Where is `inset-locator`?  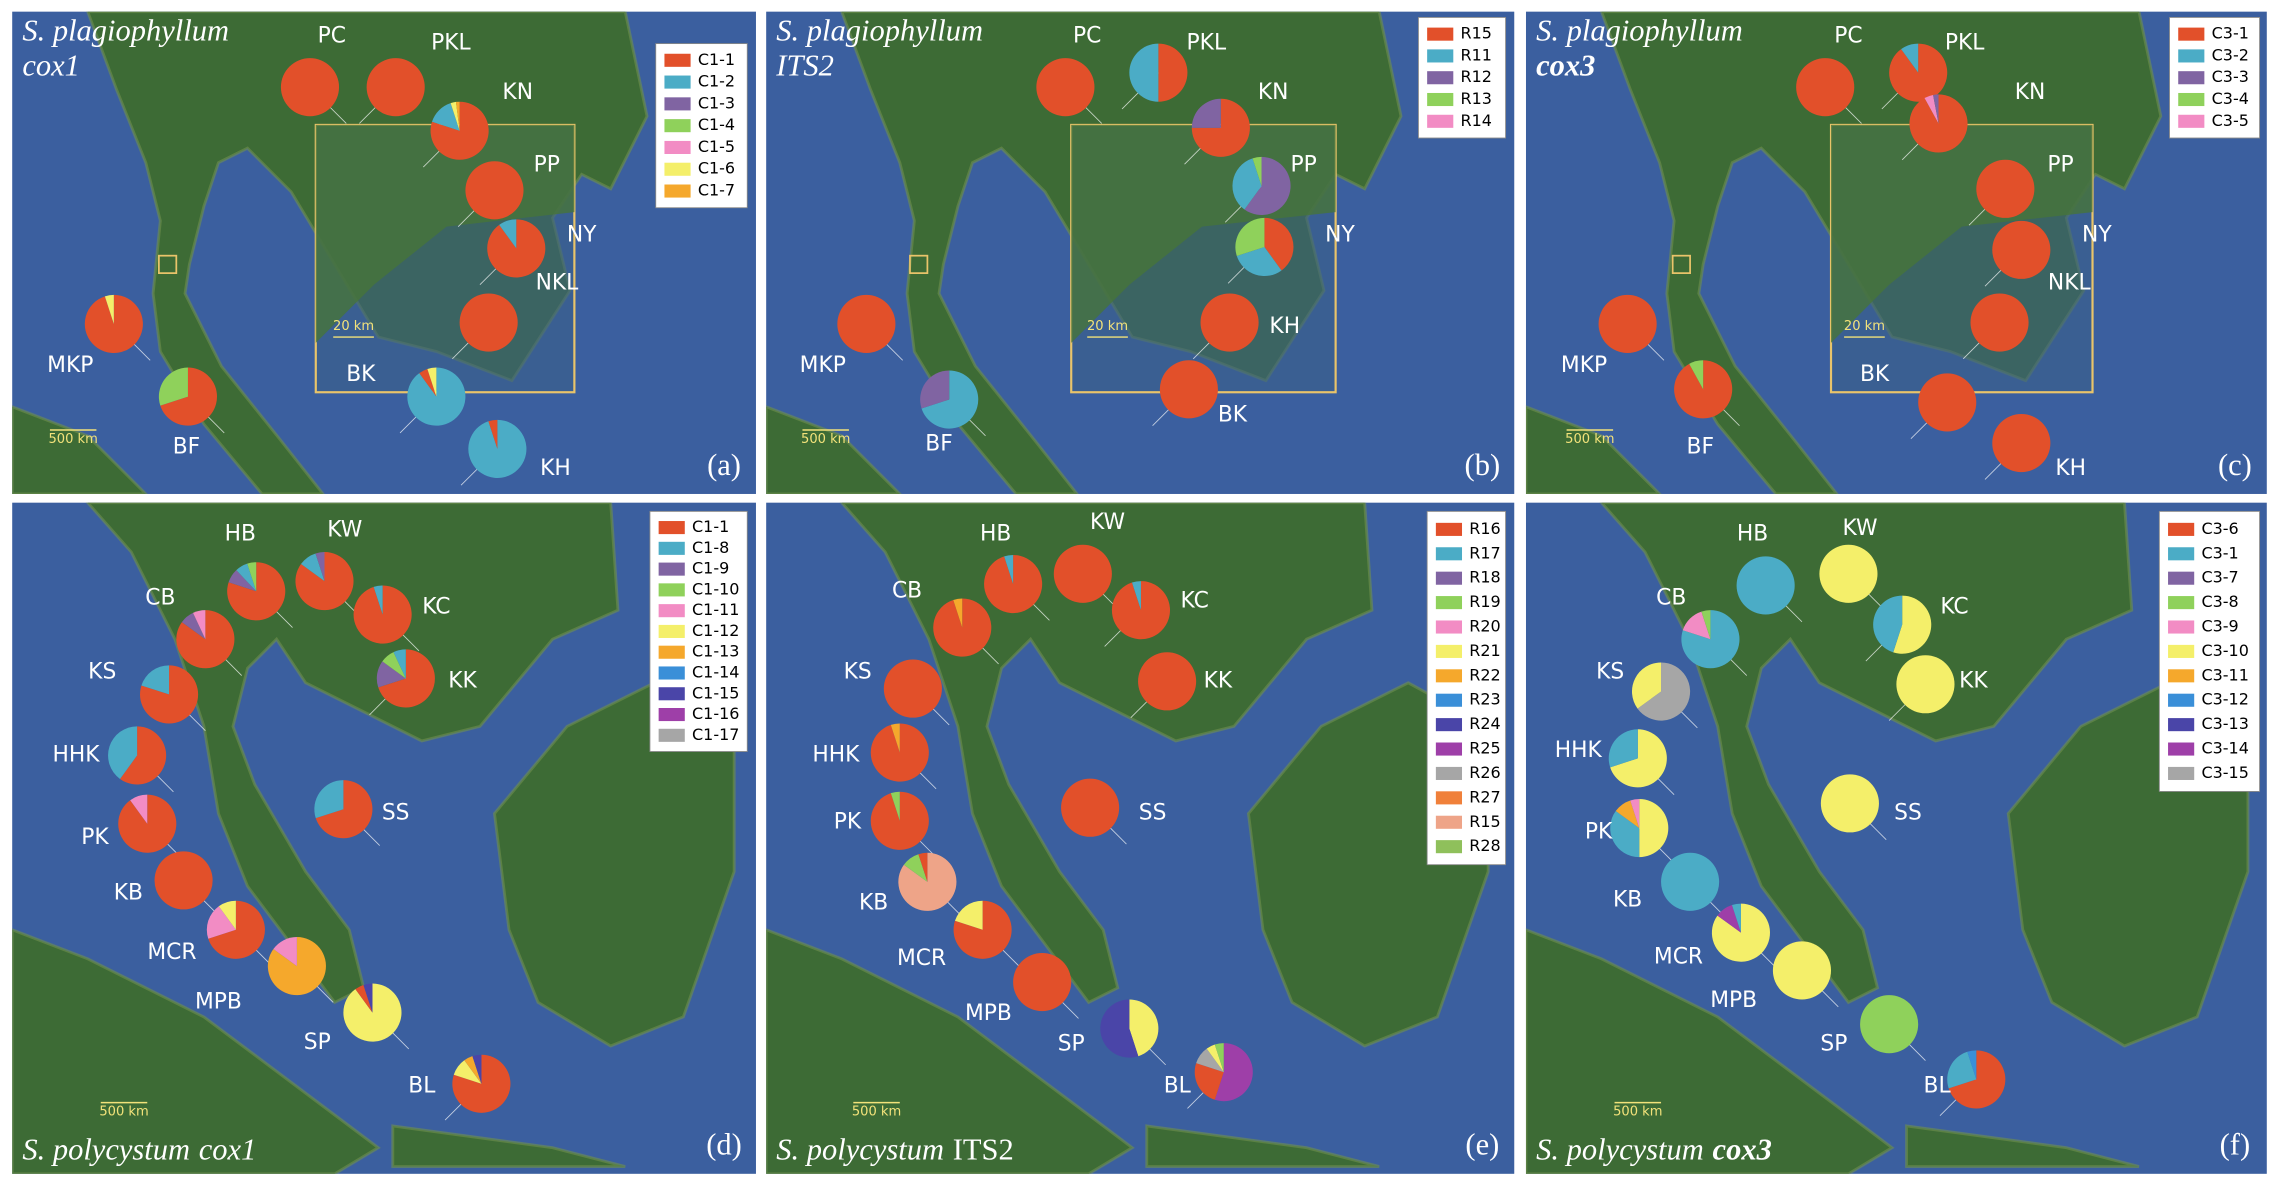
inset-locator is located at coordinates (1681, 264).